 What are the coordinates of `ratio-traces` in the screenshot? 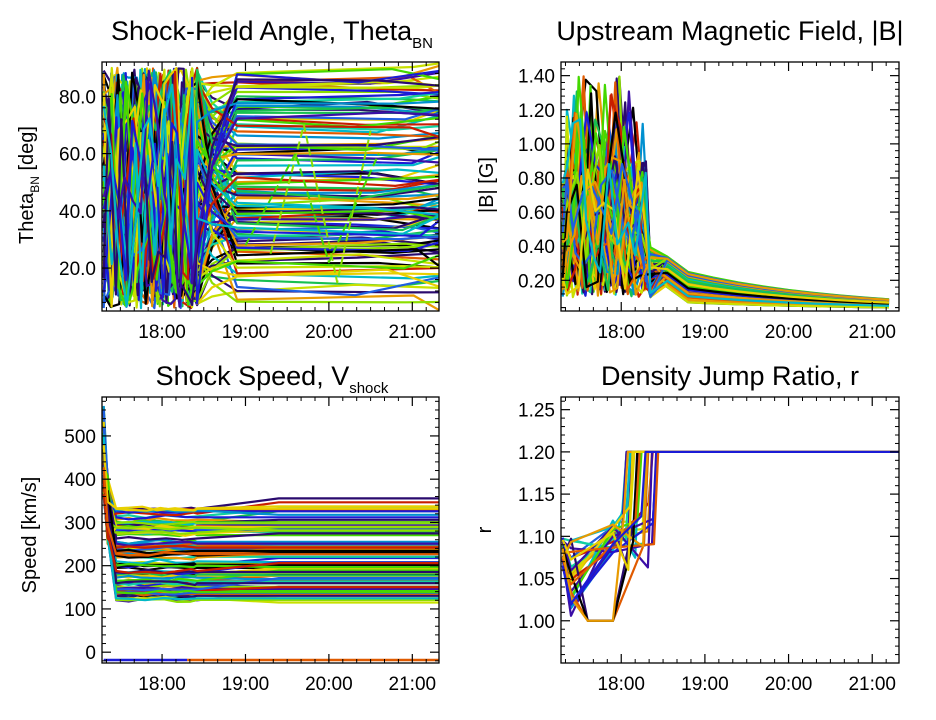 It's located at (730, 536).